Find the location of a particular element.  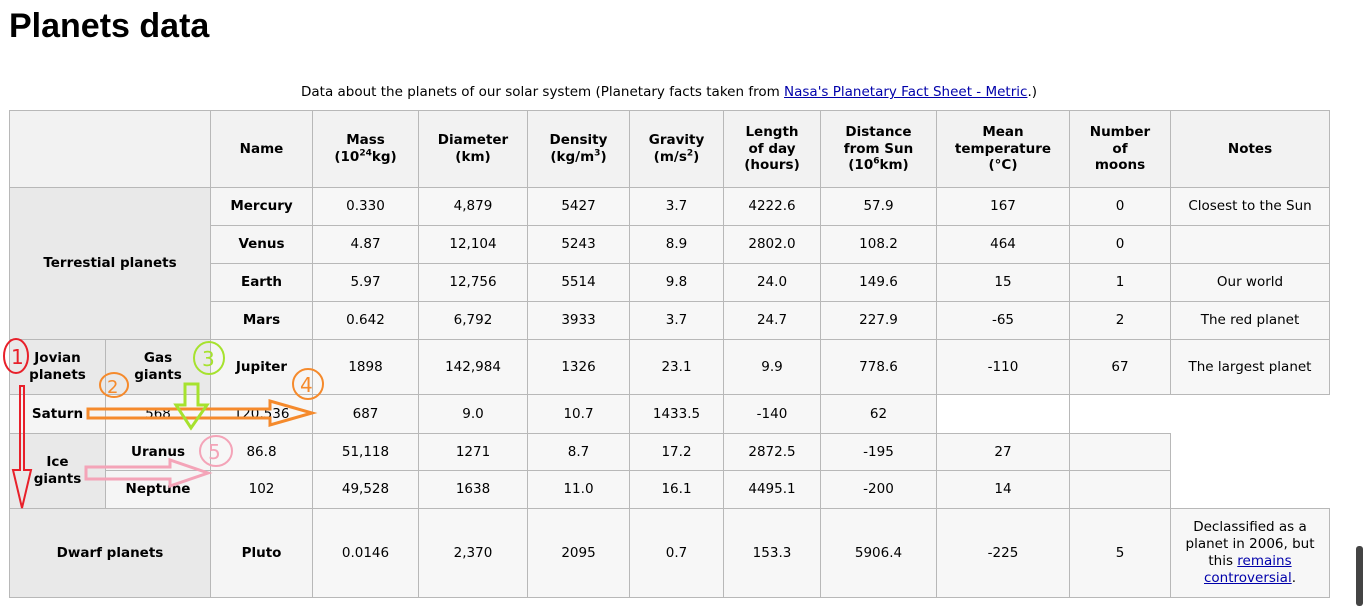

saturn-col-2: 120,536 is located at coordinates (261, 414).